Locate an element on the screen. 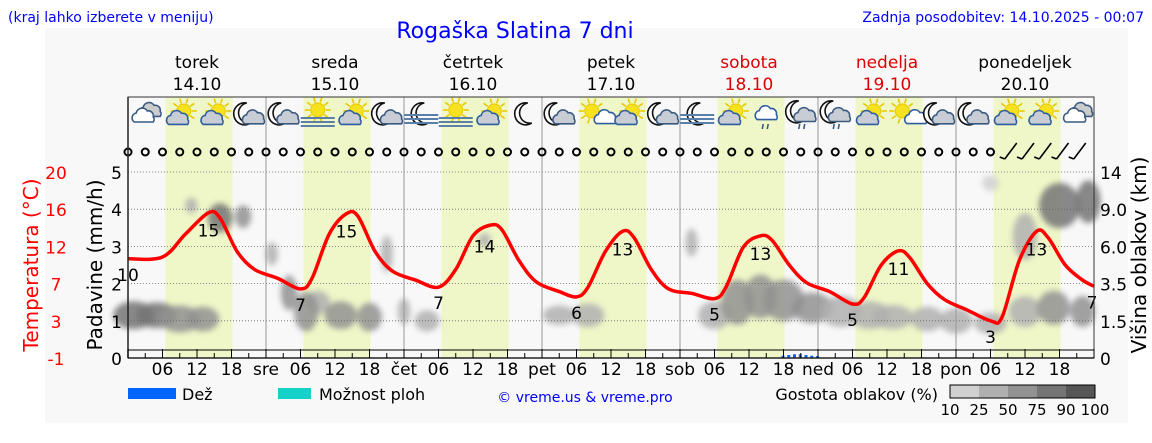  temperature-label: 7 is located at coordinates (300, 306).